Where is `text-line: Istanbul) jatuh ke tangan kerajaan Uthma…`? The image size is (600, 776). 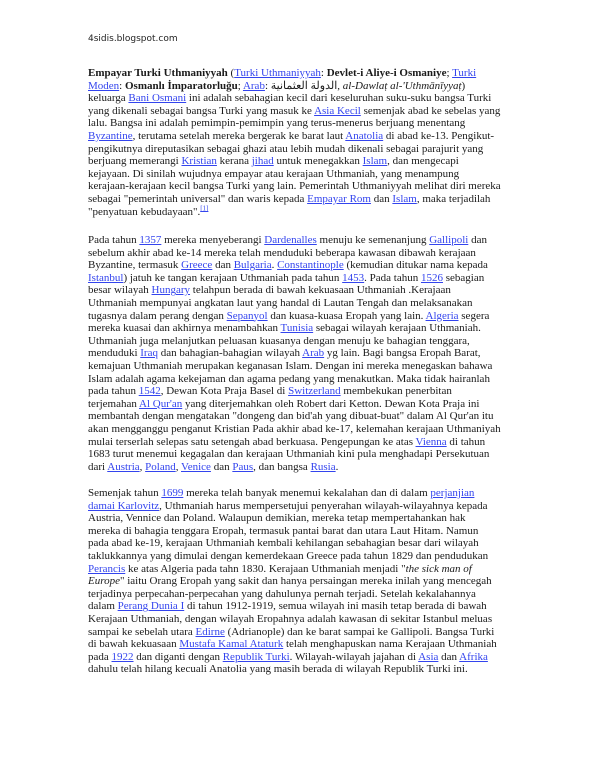 text-line: Istanbul) jatuh ke tangan kerajaan Uthma… is located at coordinates (308, 278).